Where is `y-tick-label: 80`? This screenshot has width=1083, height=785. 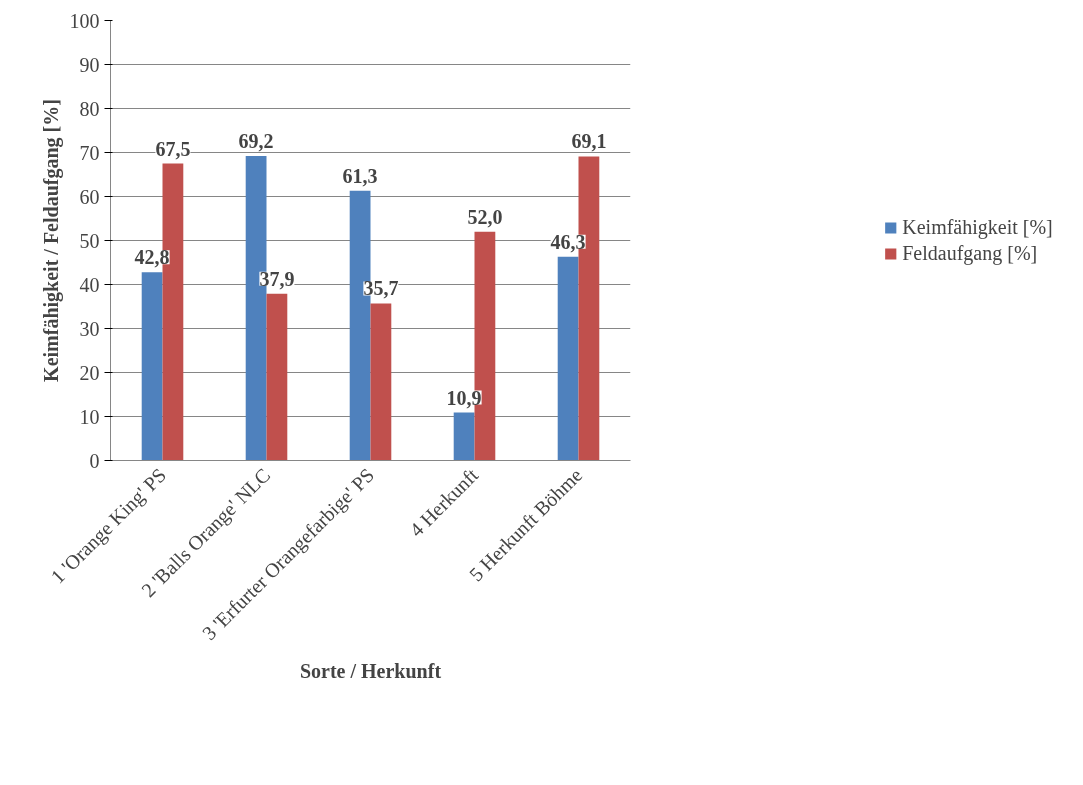 y-tick-label: 80 is located at coordinates (89, 108).